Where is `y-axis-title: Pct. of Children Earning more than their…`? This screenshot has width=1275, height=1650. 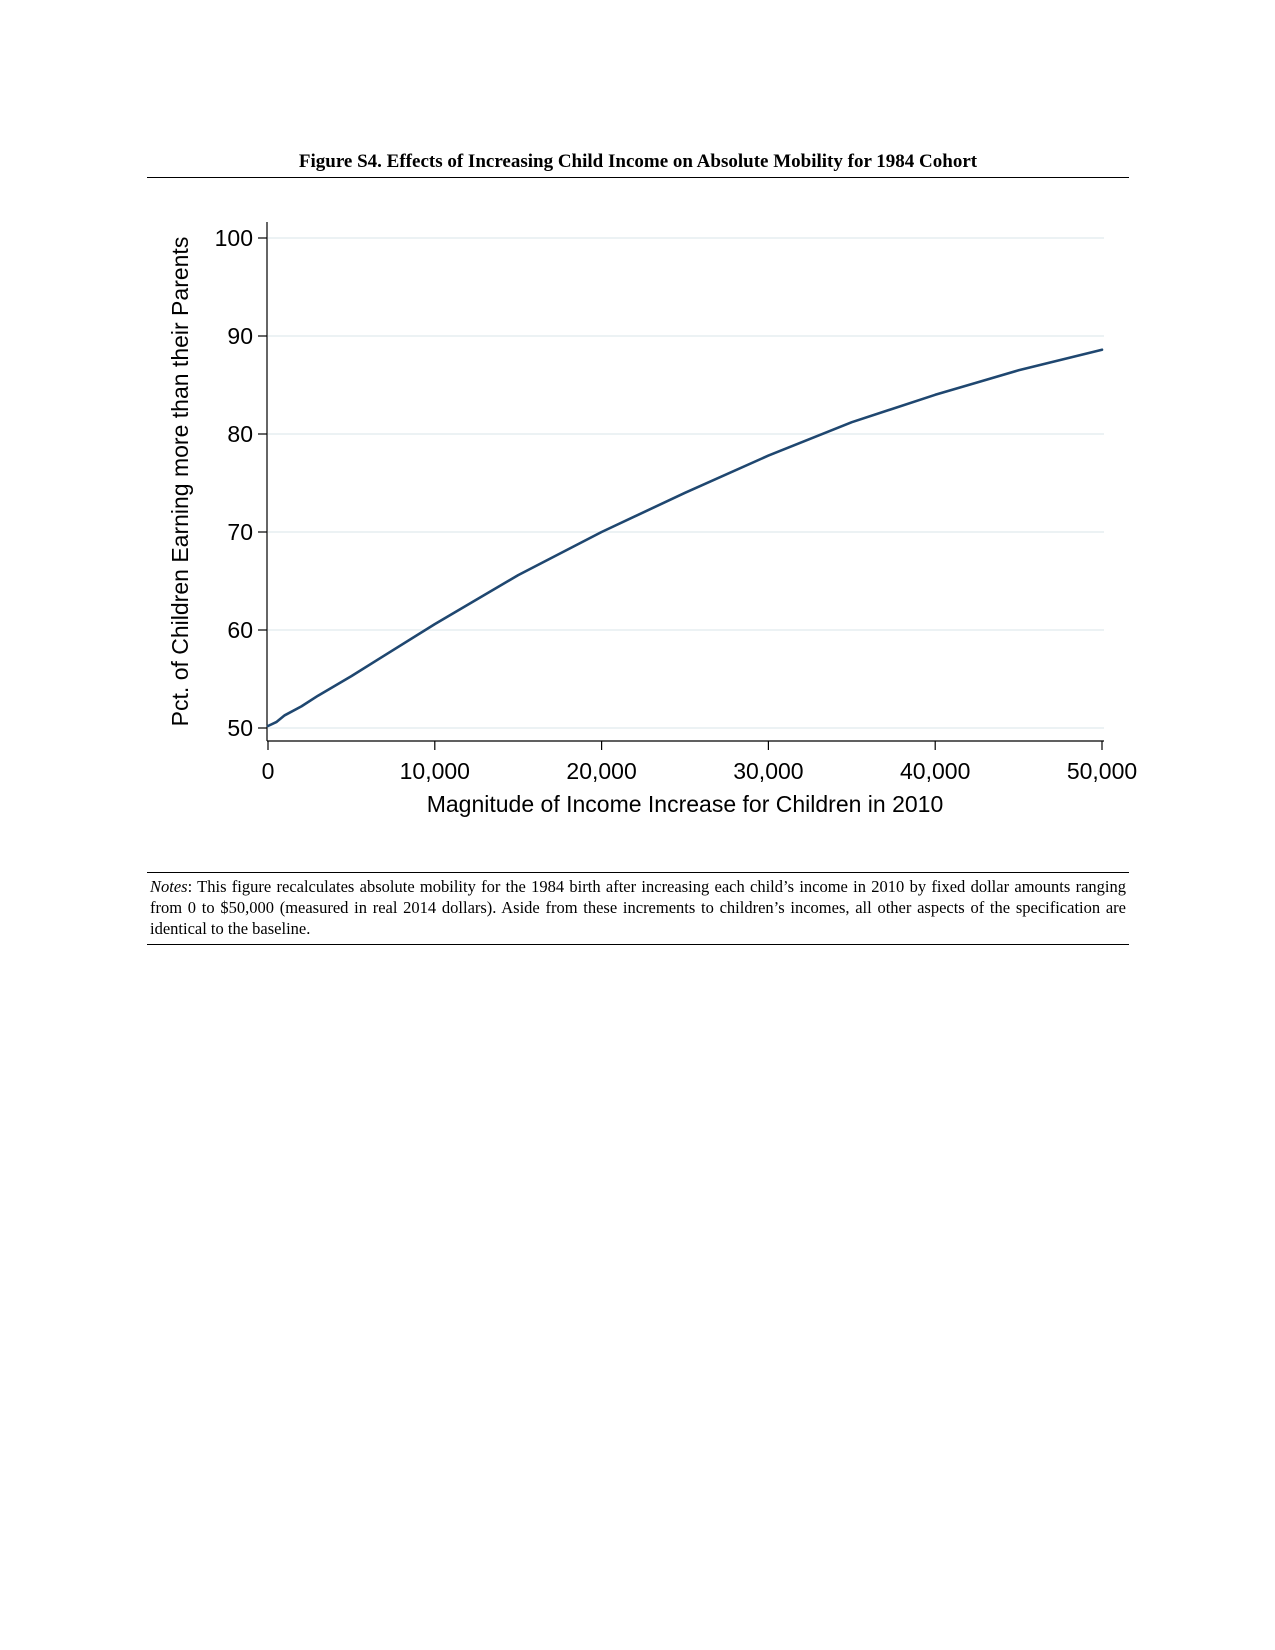 y-axis-title: Pct. of Children Earning more than their… is located at coordinates (180, 482).